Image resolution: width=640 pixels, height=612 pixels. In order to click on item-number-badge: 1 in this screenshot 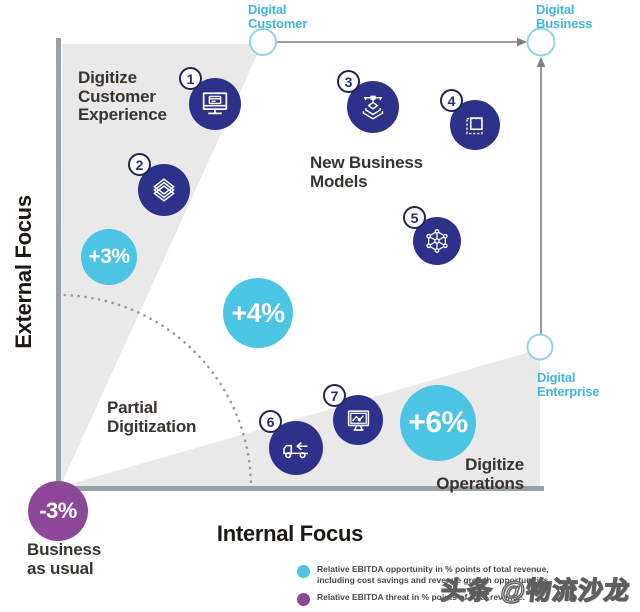, I will do `click(190, 78)`.